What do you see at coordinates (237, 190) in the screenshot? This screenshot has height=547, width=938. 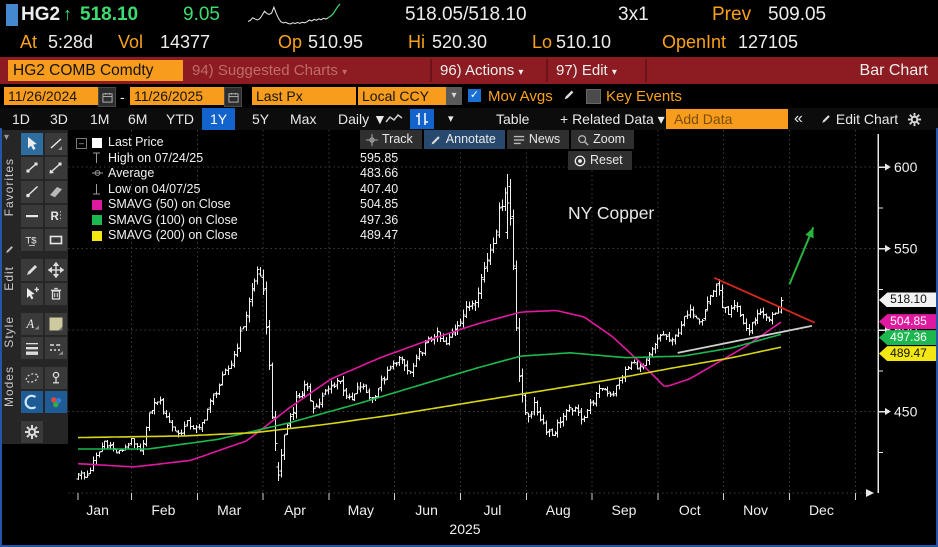 I see `legend-row: Low on 04/07/25 407.40` at bounding box center [237, 190].